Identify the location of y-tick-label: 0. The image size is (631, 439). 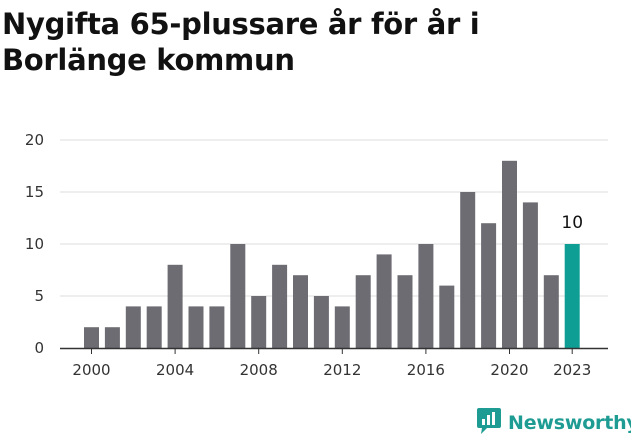
(39, 348).